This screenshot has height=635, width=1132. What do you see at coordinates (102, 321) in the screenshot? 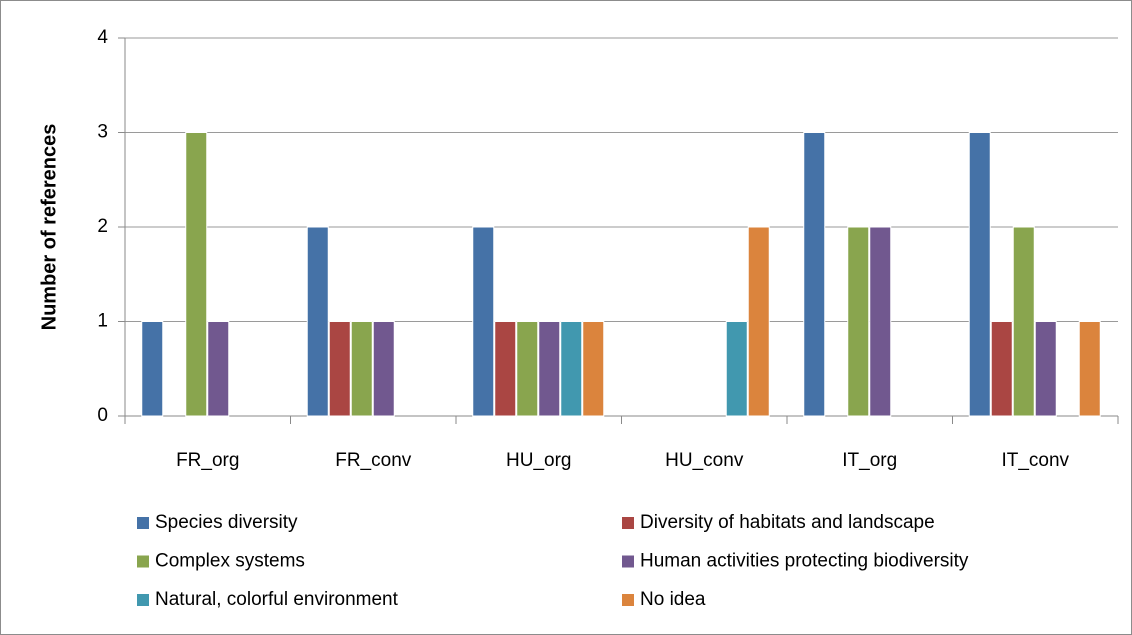
I see `y-tick-label: 1` at bounding box center [102, 321].